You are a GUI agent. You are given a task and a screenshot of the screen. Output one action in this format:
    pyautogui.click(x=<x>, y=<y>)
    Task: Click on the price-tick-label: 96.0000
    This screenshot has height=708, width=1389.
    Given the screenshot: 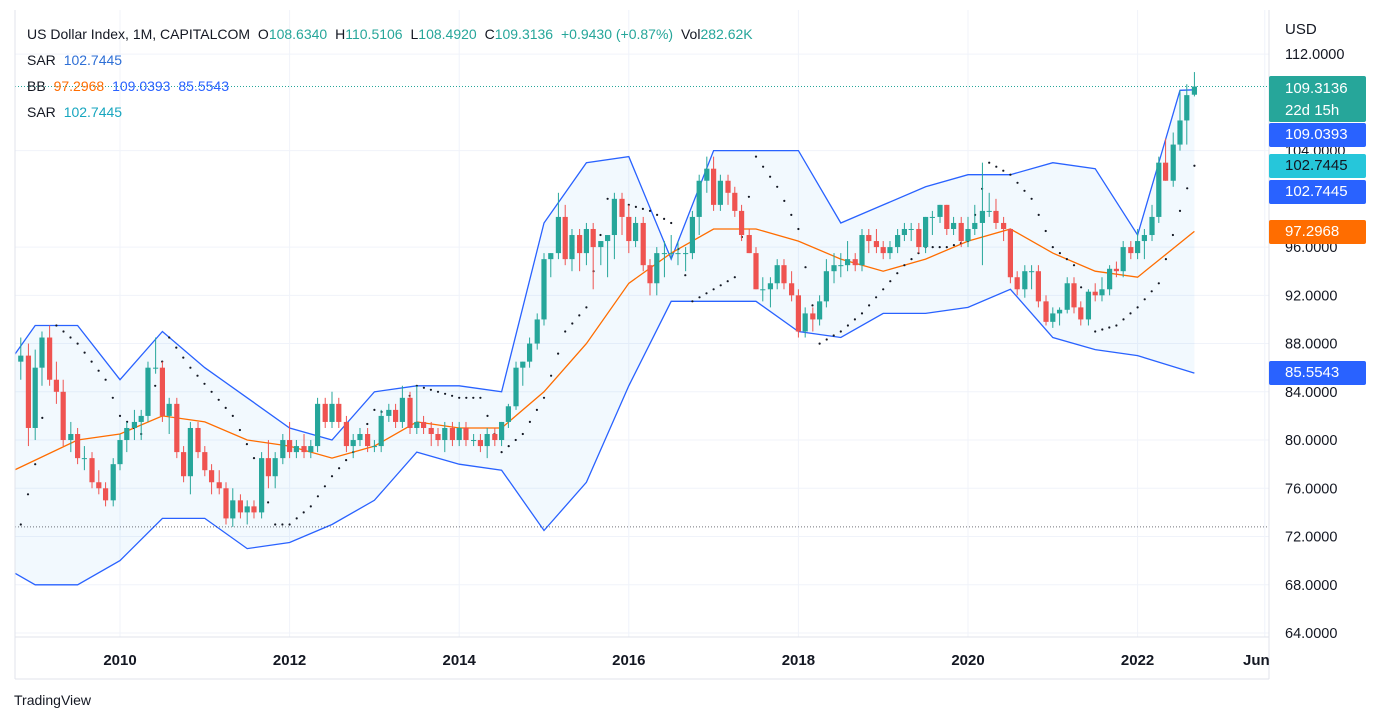 What is the action you would take?
    pyautogui.click(x=1311, y=248)
    